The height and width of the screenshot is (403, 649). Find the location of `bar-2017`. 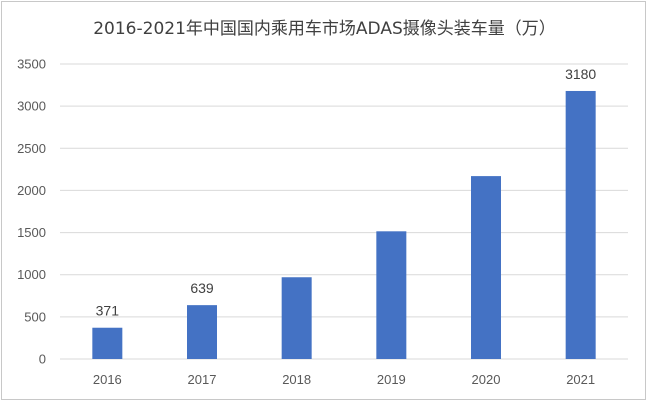

bar-2017 is located at coordinates (202, 332).